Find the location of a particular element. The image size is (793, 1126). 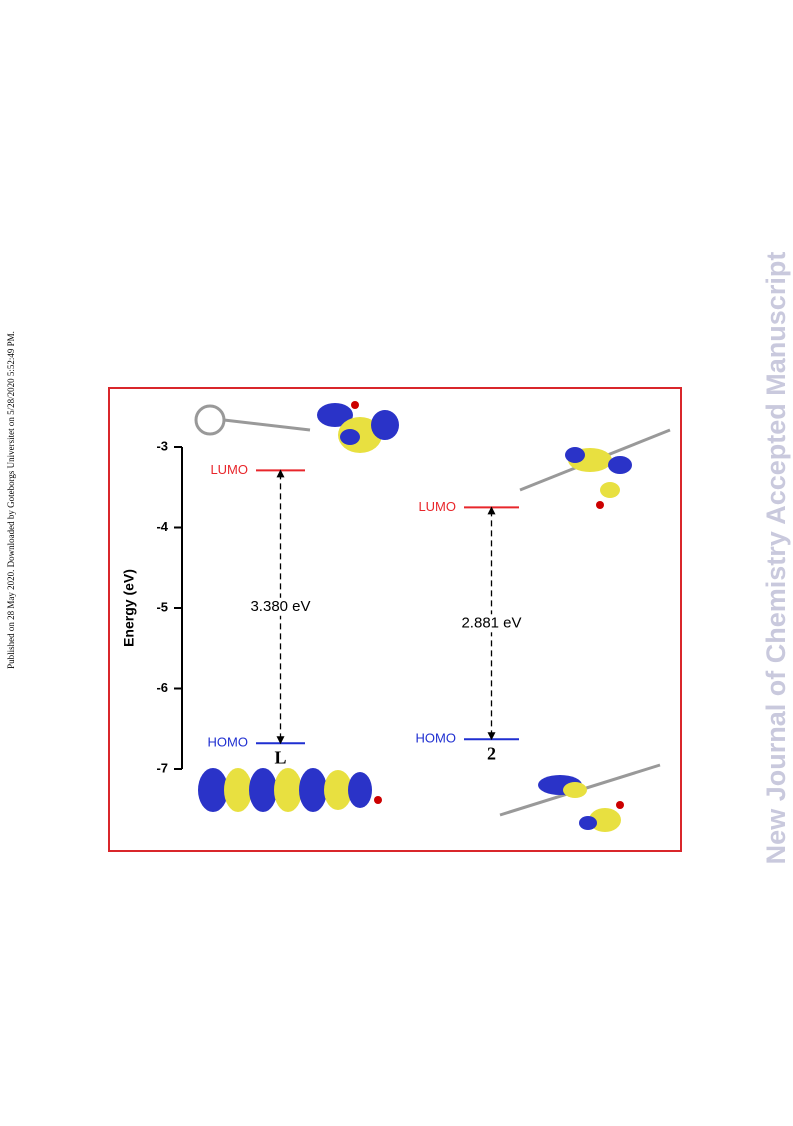

y-tick-label: -7 is located at coordinates (162, 767).